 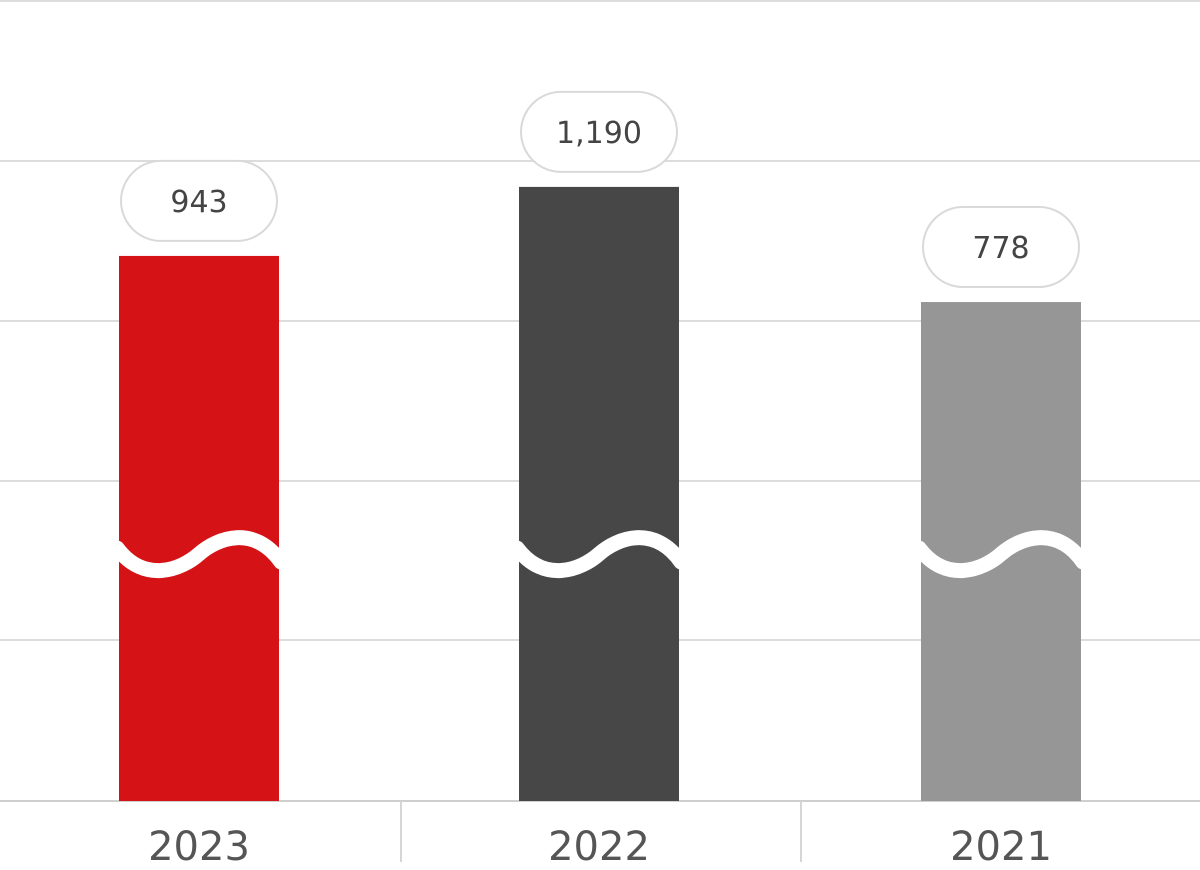 What do you see at coordinates (199, 847) in the screenshot?
I see `category-label: 2023` at bounding box center [199, 847].